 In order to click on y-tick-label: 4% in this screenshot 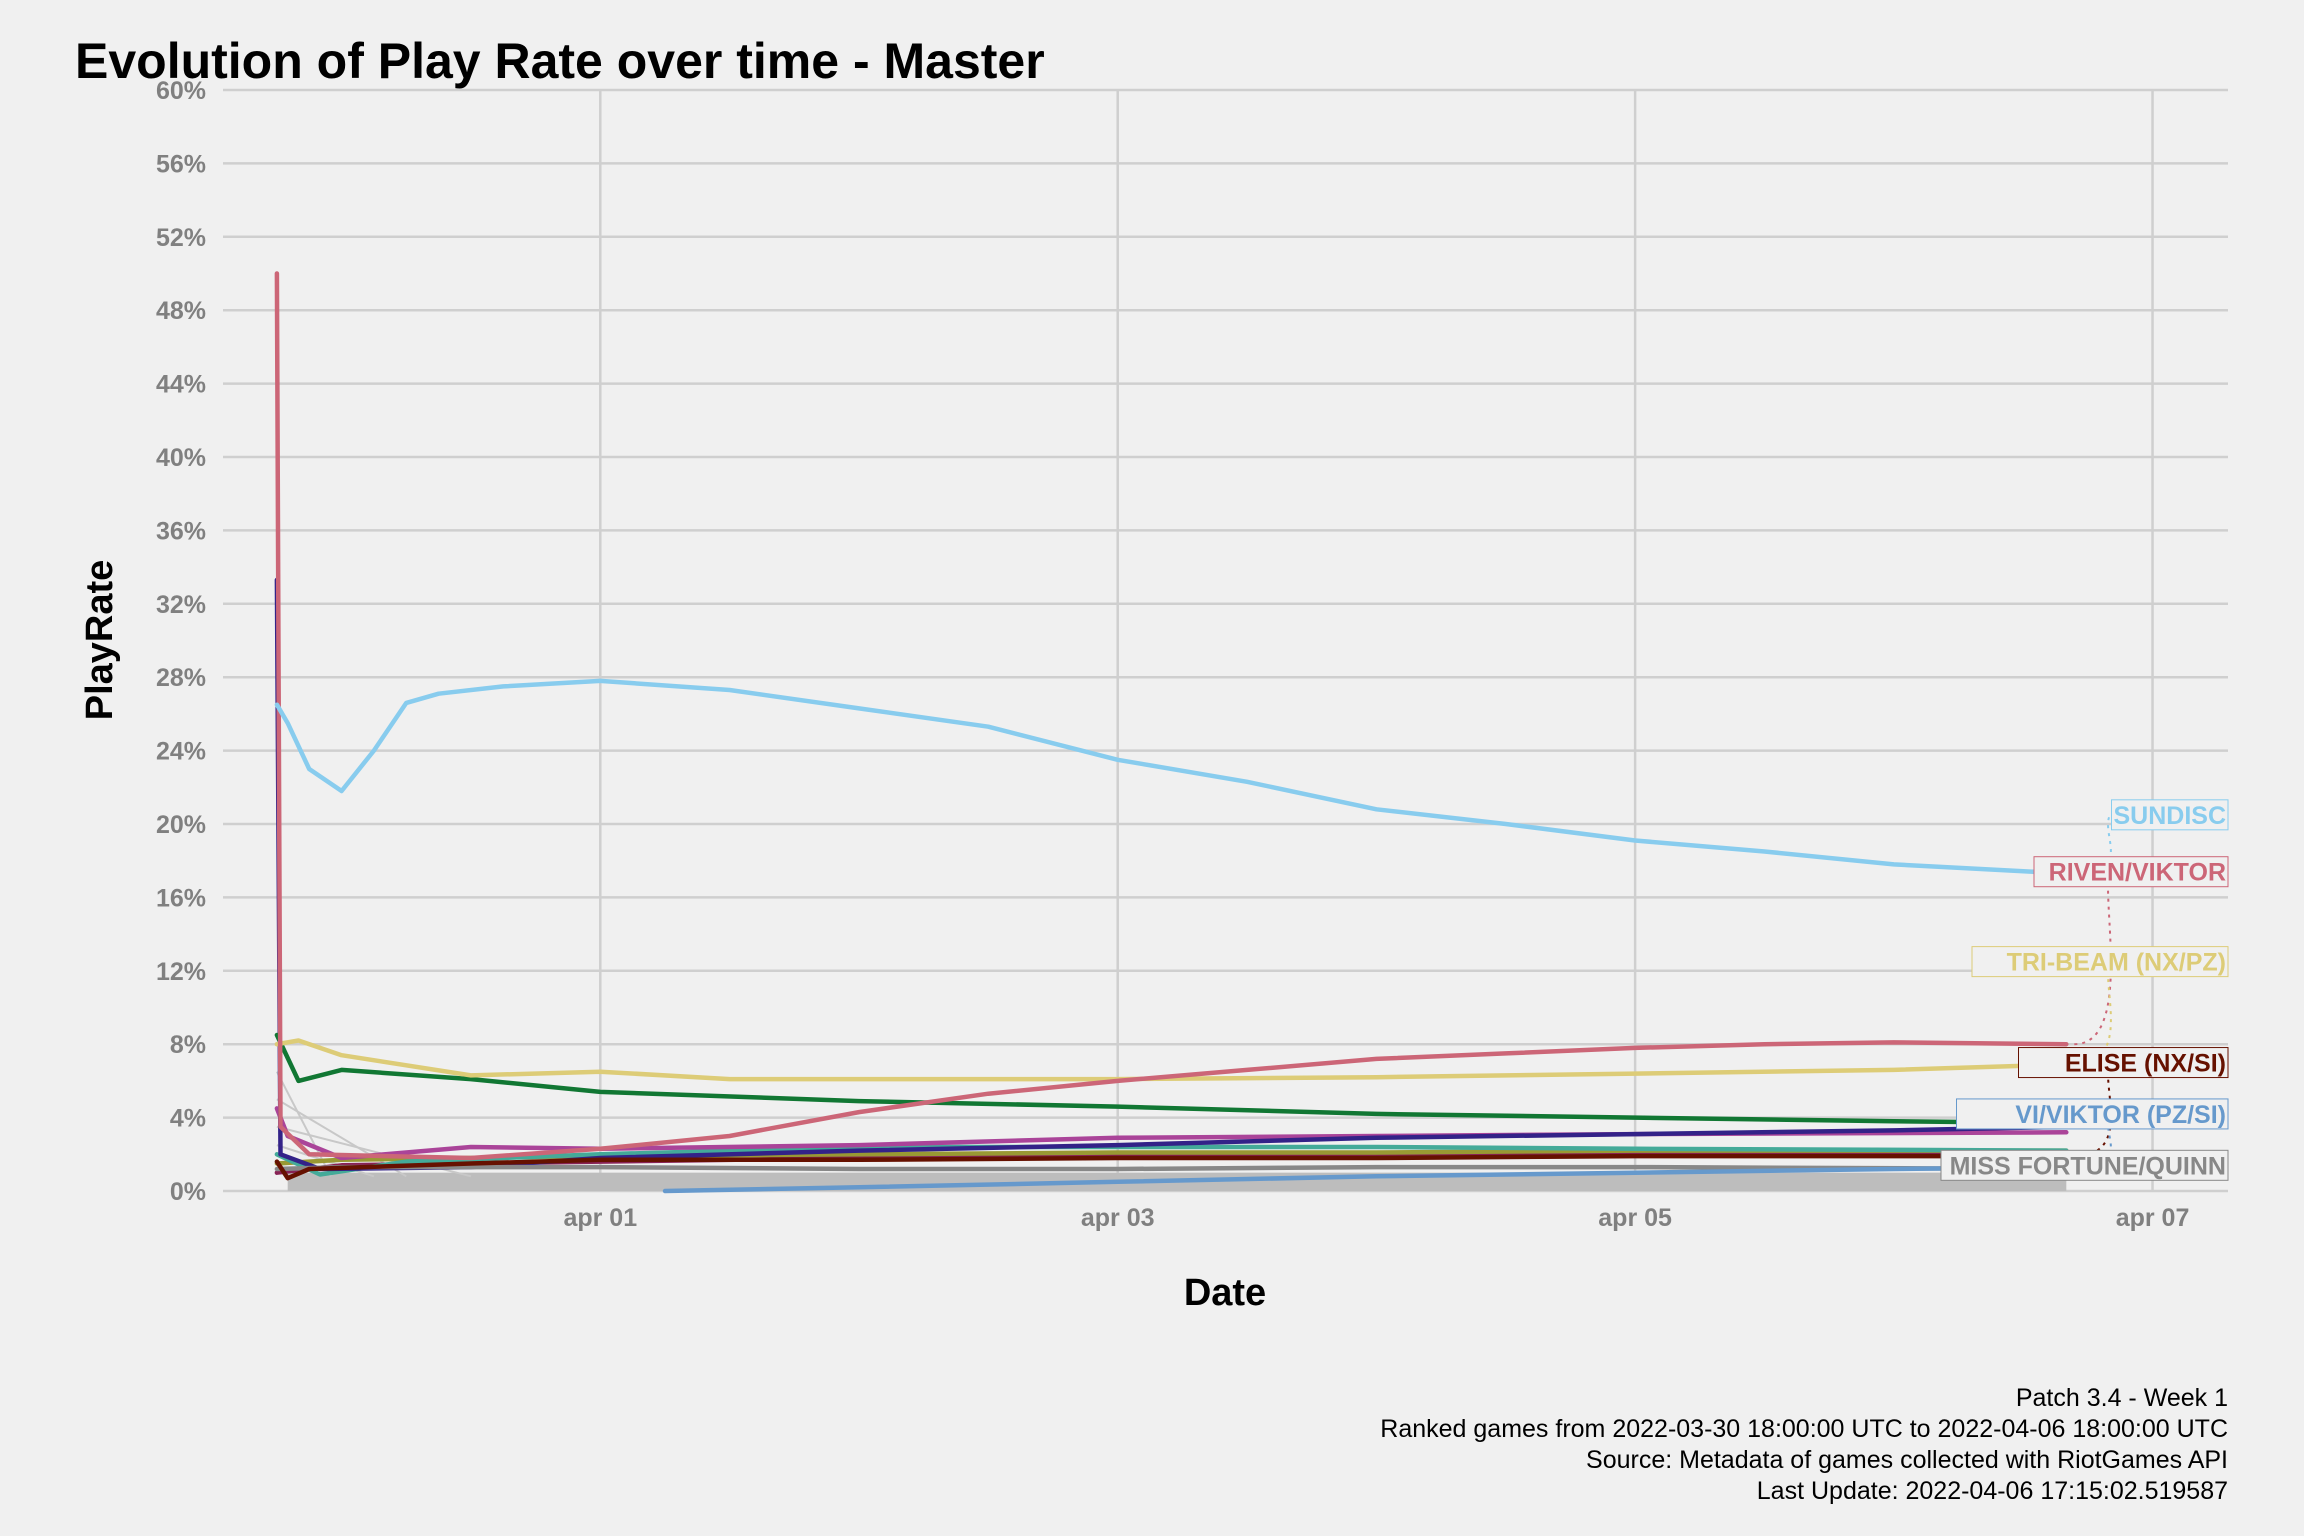, I will do `click(188, 1119)`.